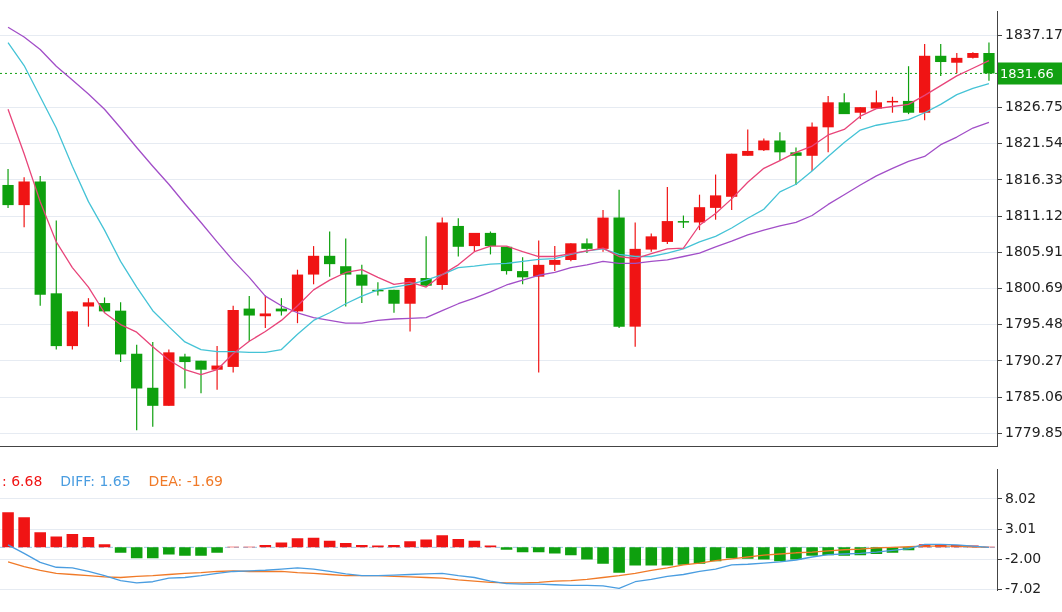 The height and width of the screenshot is (612, 1062). What do you see at coordinates (1033, 178) in the screenshot?
I see `y-tick-label: 1816.33` at bounding box center [1033, 178].